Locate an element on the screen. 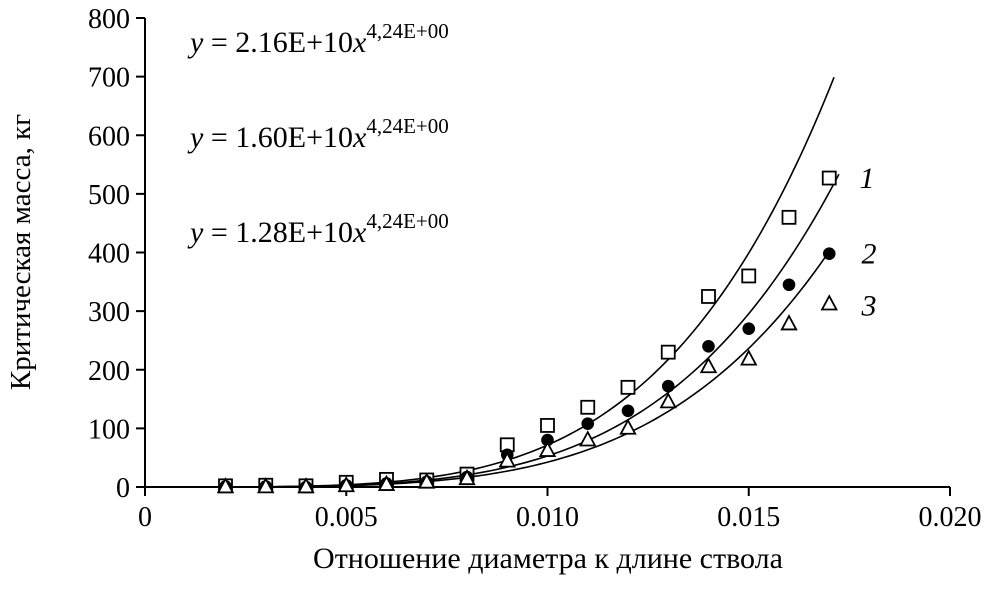 The height and width of the screenshot is (589, 999). x-tick-label: 0.015 is located at coordinates (748, 517).